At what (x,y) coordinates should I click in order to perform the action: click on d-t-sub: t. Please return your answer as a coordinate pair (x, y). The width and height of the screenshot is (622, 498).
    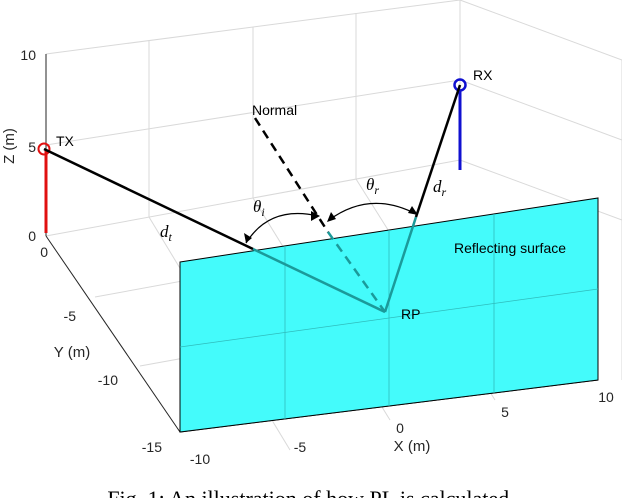
    Looking at the image, I should click on (171, 237).